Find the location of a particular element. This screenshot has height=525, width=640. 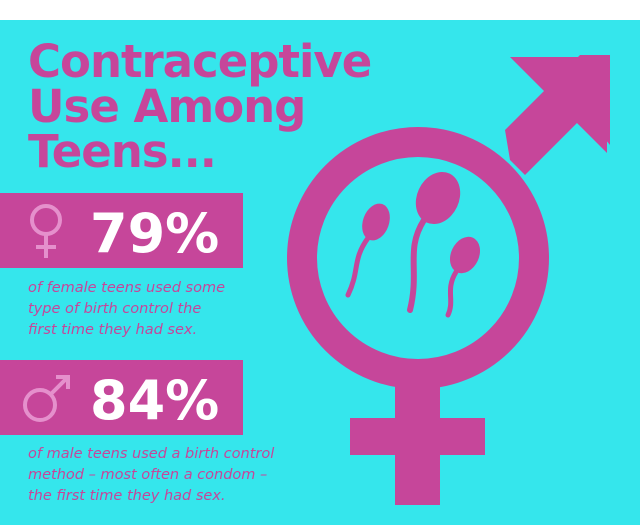

stat-box is located at coordinates (121, 397).